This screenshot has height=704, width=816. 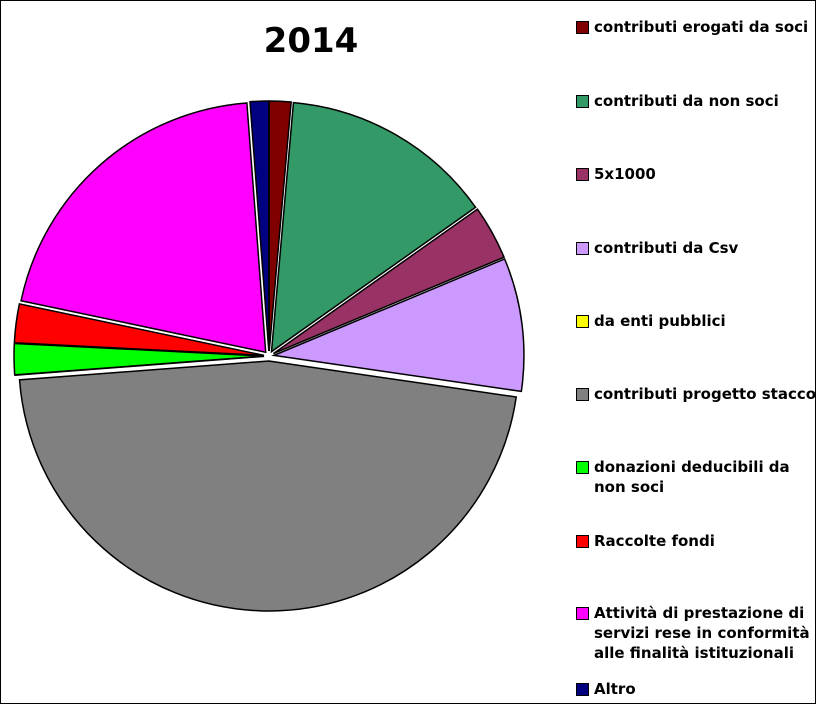 I want to click on legend-label: contributi da Csv, so click(x=666, y=248).